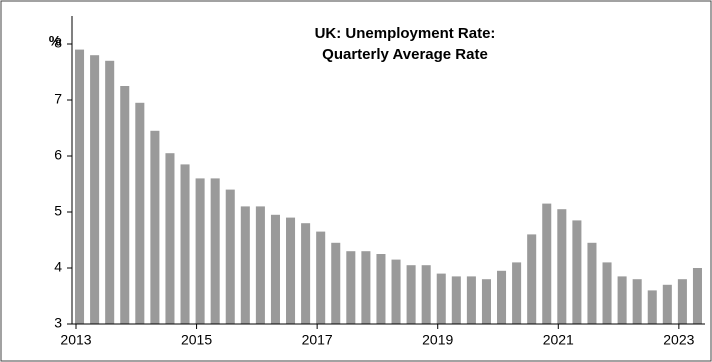 Image resolution: width=712 pixels, height=362 pixels. What do you see at coordinates (405, 33) in the screenshot?
I see `chart-title: UK: Unemployment Rate:` at bounding box center [405, 33].